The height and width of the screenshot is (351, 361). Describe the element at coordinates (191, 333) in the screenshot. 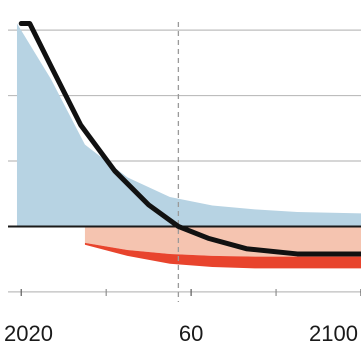

I see `x-tick-label-1: 60` at that location.